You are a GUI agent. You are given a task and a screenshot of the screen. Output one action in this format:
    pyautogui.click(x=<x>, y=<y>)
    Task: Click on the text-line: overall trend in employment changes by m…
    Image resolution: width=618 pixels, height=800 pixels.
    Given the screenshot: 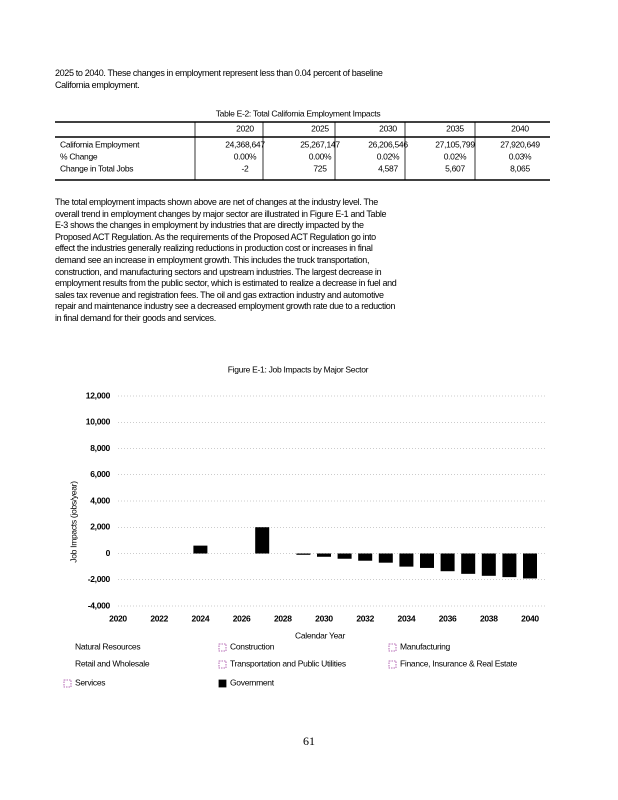 What is the action you would take?
    pyautogui.click(x=221, y=213)
    